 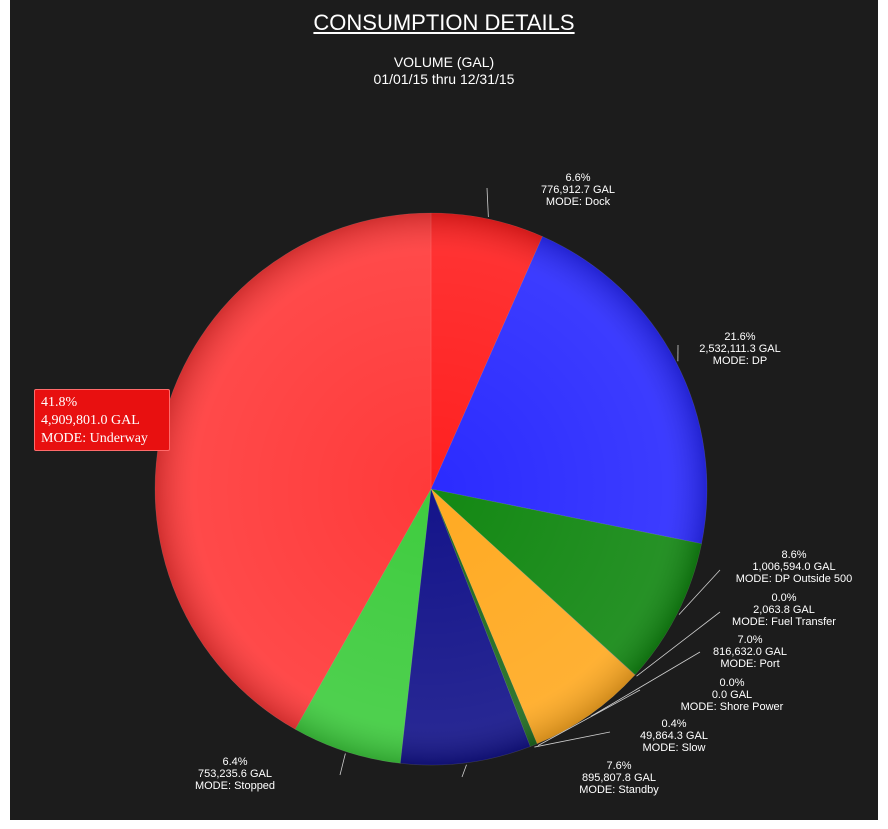 What do you see at coordinates (444, 22) in the screenshot?
I see `chart-title: CONSUMPTION DETAILS` at bounding box center [444, 22].